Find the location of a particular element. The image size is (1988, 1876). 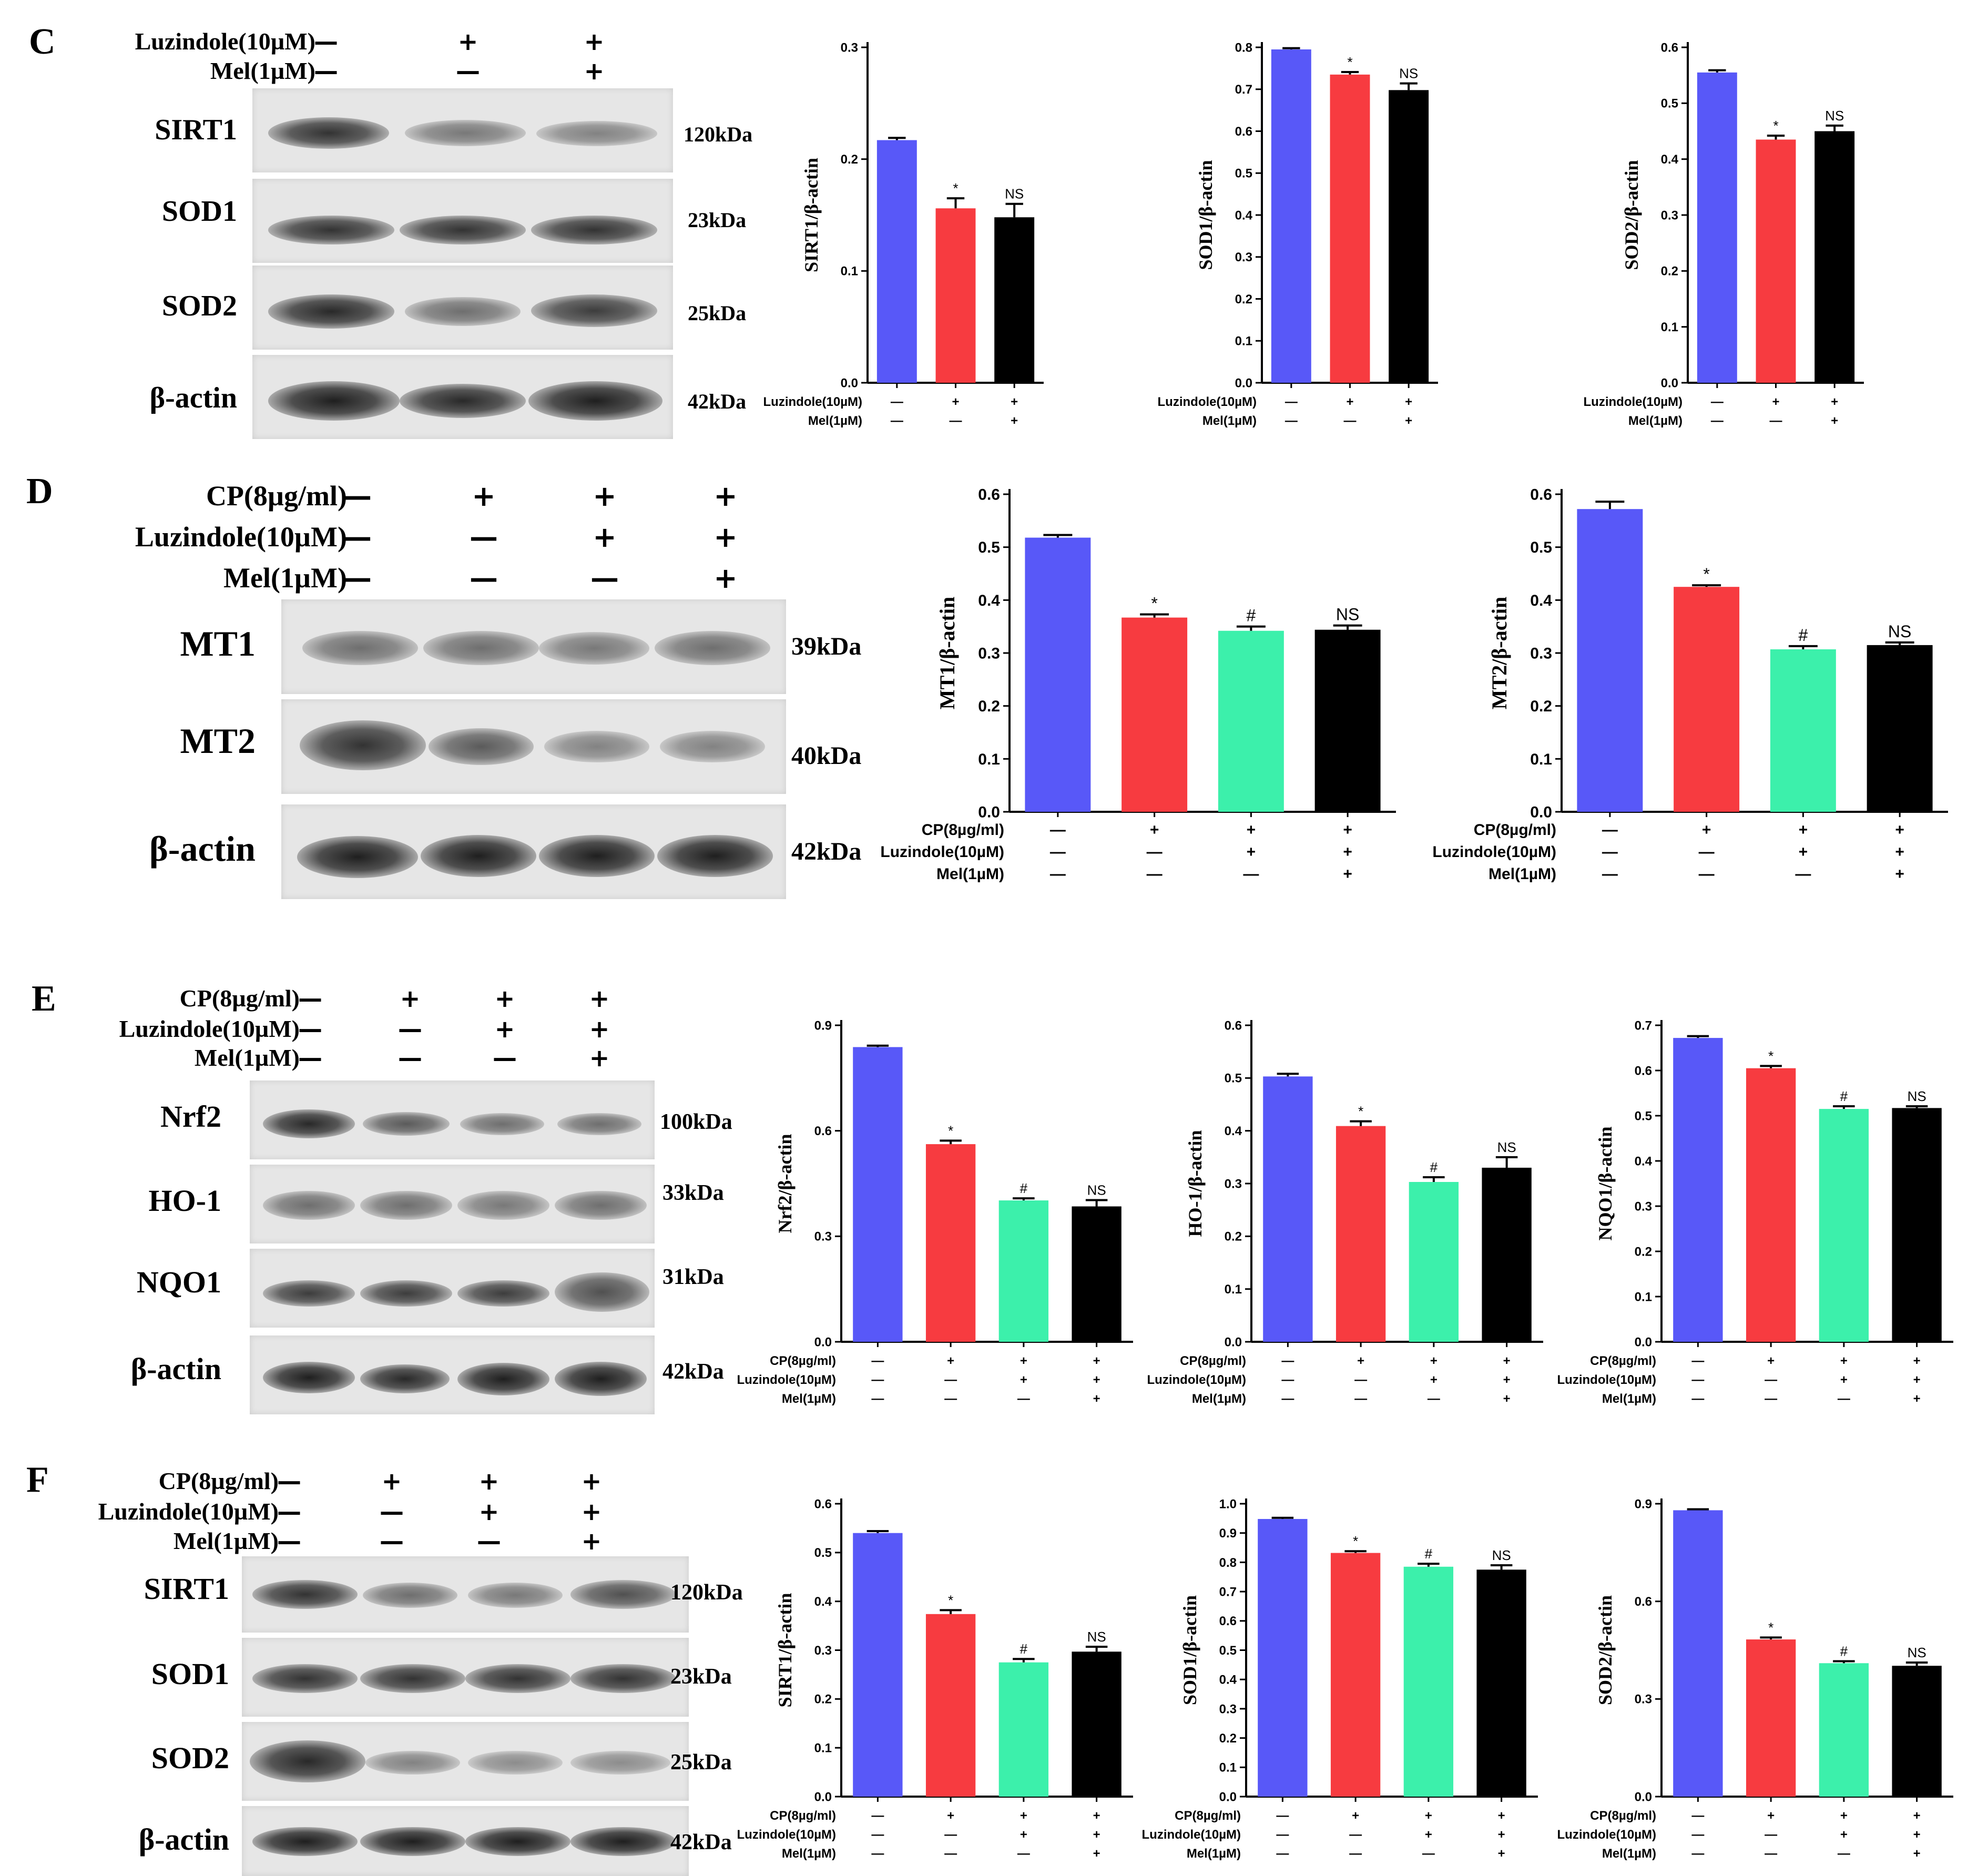

blot-strip-beta-actin is located at coordinates (534, 851).